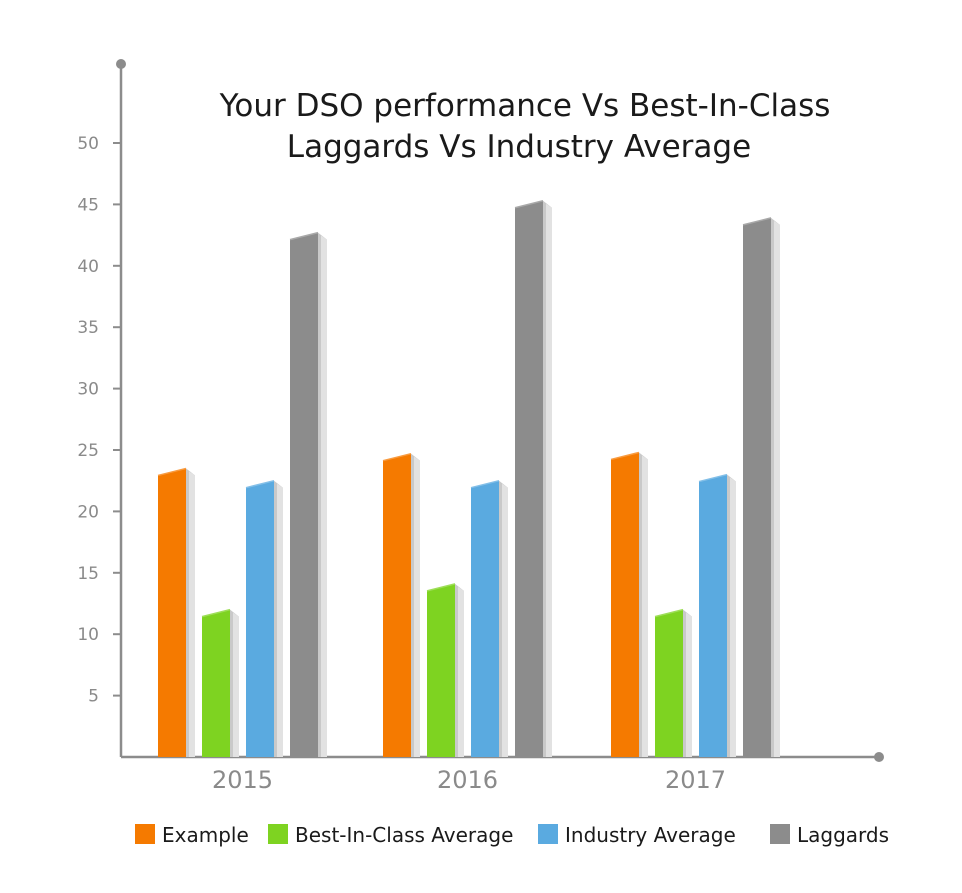 The height and width of the screenshot is (893, 962). I want to click on y-tick-label: 35, so click(88, 328).